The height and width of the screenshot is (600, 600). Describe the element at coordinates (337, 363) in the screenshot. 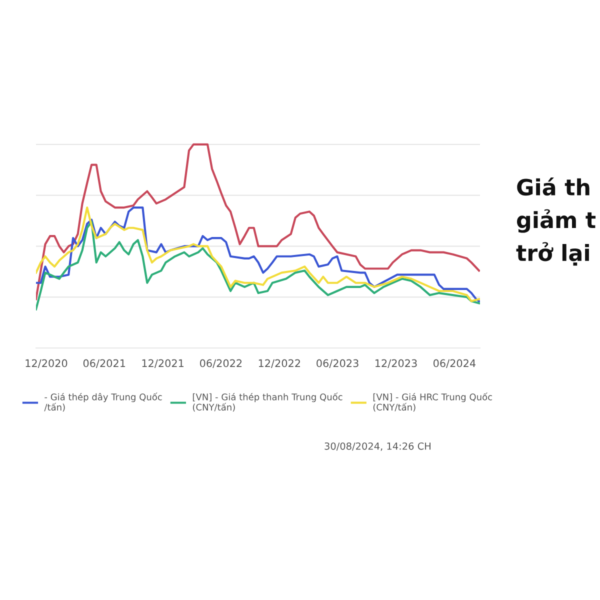

I see `x-tick-label: 06/2023` at that location.